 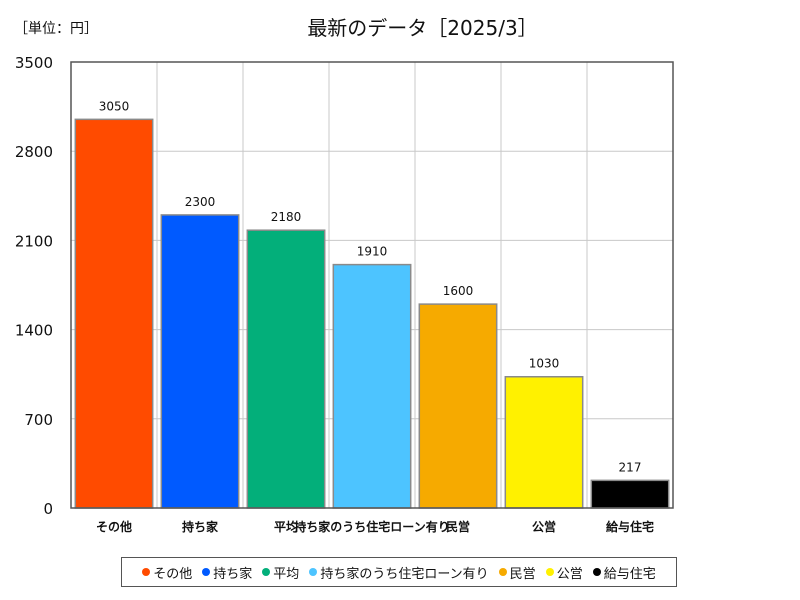 I want to click on legend-item: 平均, so click(x=280, y=572).